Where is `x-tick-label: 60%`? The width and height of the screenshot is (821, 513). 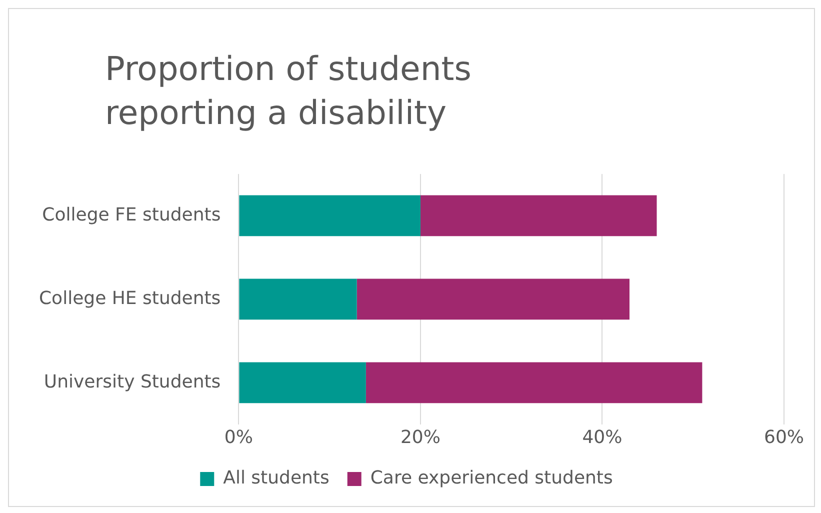
x-tick-label: 60% is located at coordinates (784, 437).